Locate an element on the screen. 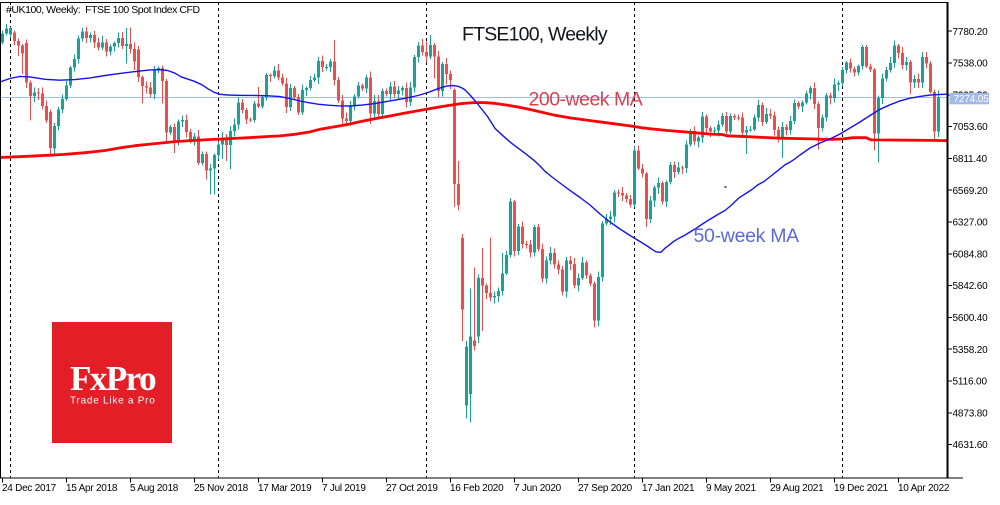  svg-text: 7053.60 is located at coordinates (971, 127).